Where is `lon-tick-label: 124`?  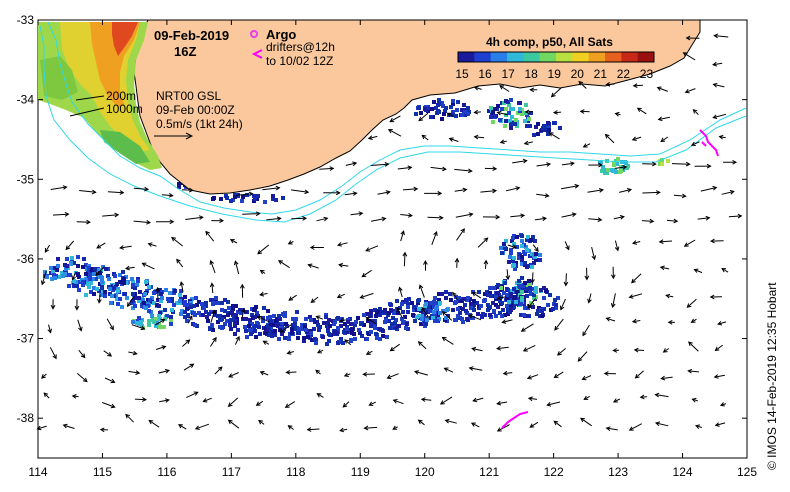
lon-tick-label: 124 is located at coordinates (683, 472).